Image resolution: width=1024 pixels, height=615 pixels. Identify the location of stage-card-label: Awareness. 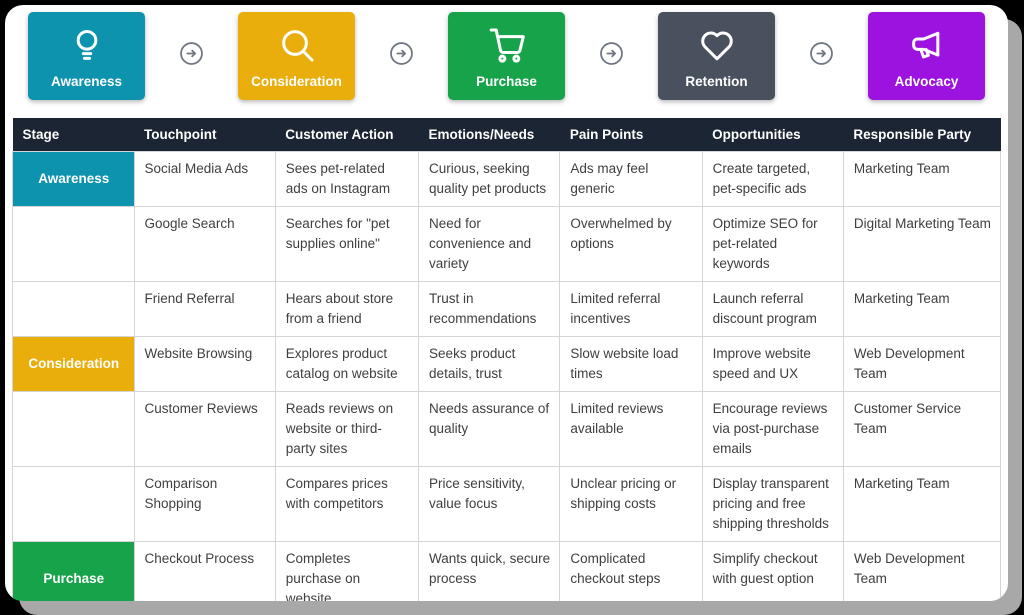
(86, 81).